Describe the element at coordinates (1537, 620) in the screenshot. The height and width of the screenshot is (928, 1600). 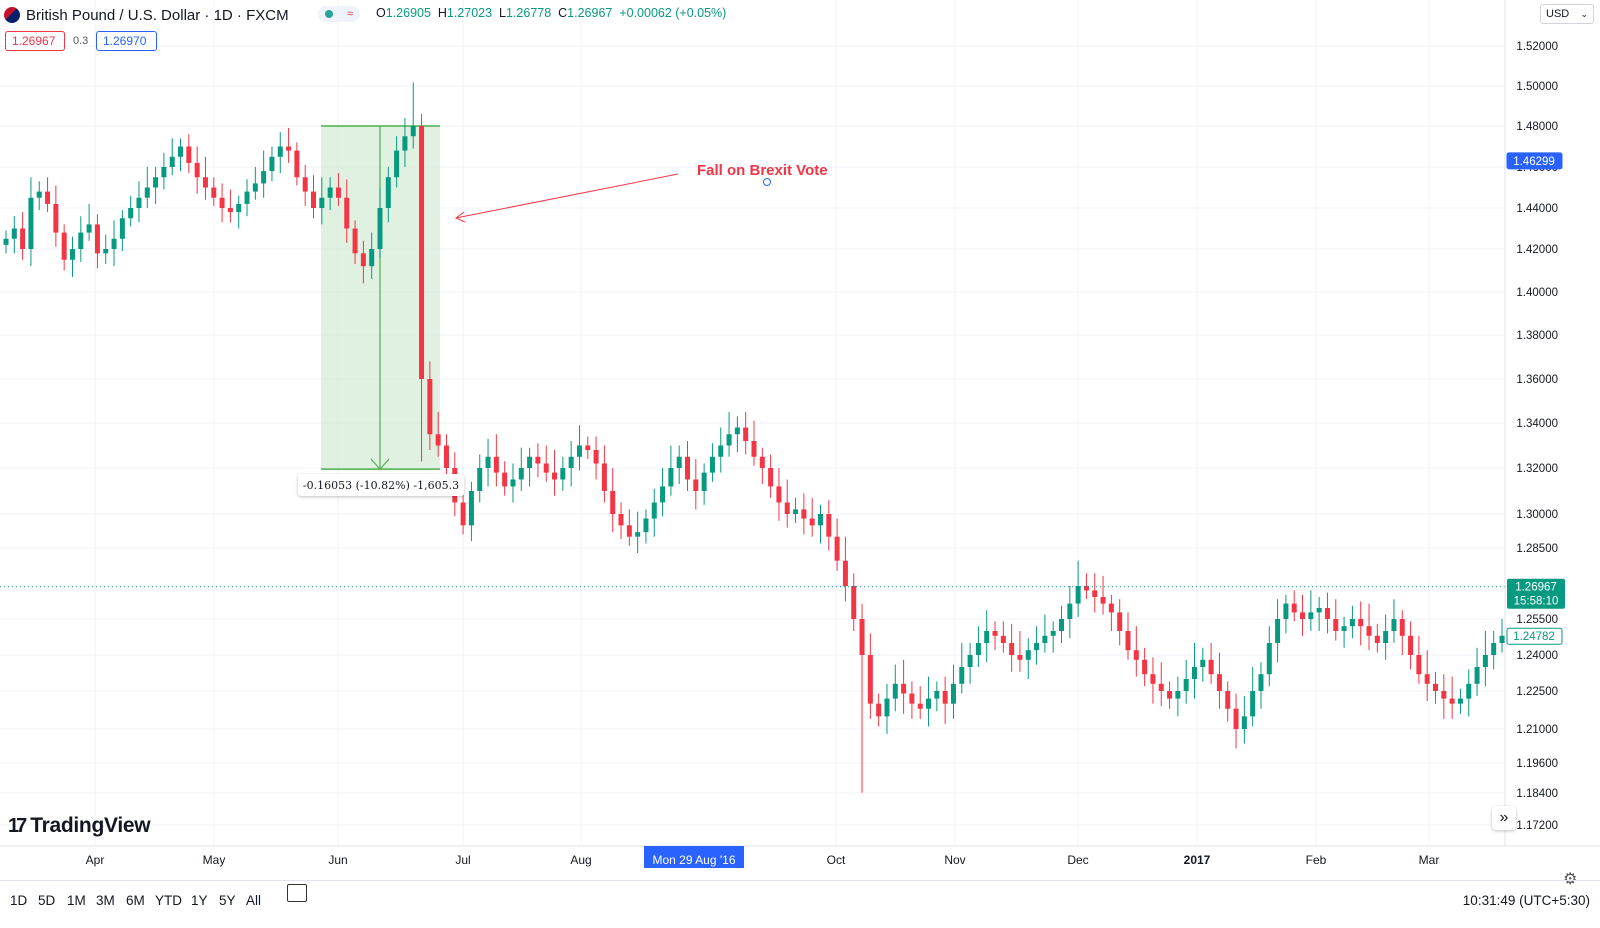
I see `price-tick-label: 1.25500` at that location.